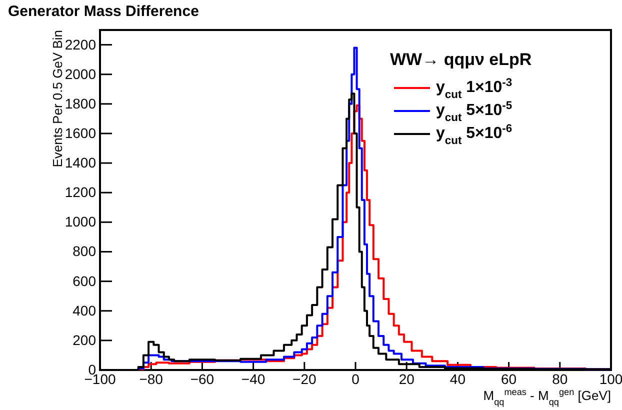 The image size is (622, 410). What do you see at coordinates (547, 397) in the screenshot?
I see `x-axis-title: M$_{qq}$$^{meas}$ - M$_{qq}$$^{gen}$ [GeV]` at bounding box center [547, 397].